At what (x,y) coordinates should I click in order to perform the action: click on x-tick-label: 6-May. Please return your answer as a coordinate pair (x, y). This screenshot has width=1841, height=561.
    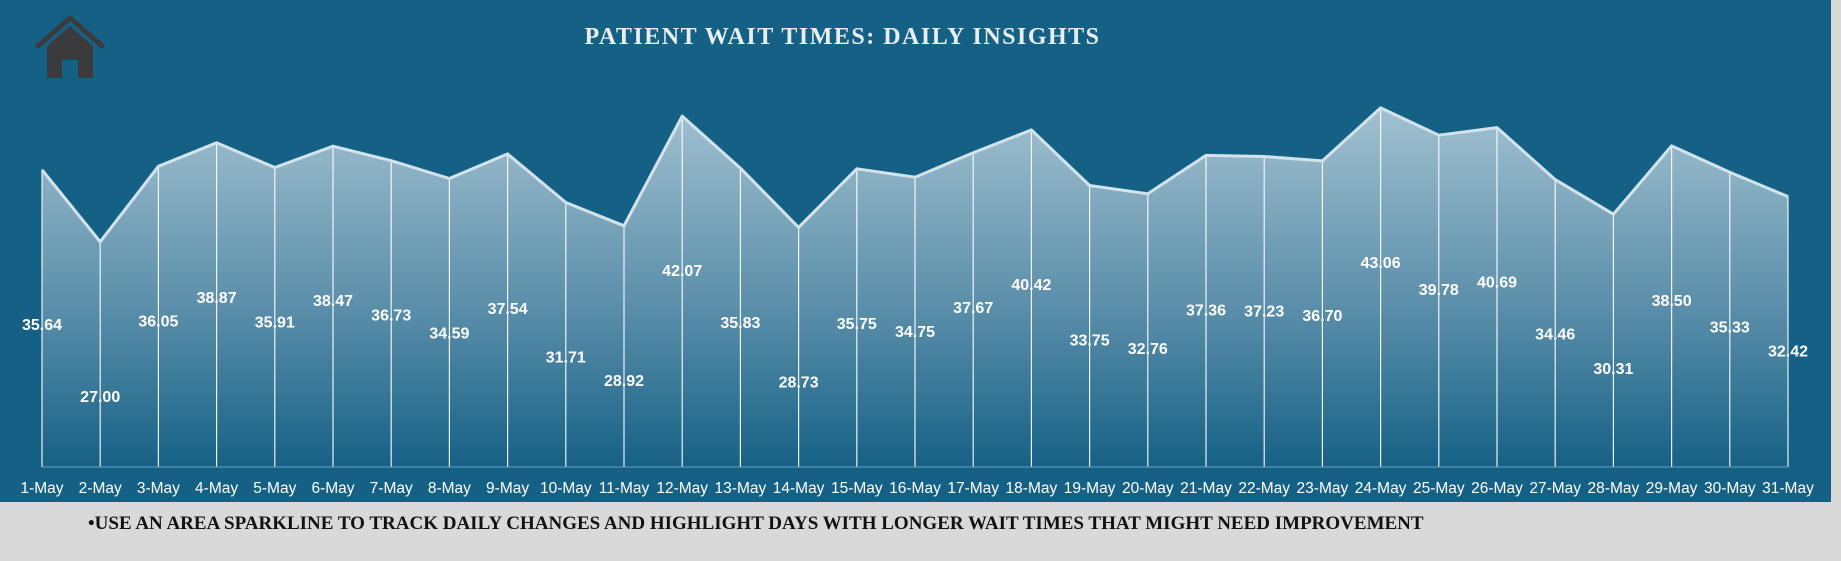
    Looking at the image, I should click on (332, 488).